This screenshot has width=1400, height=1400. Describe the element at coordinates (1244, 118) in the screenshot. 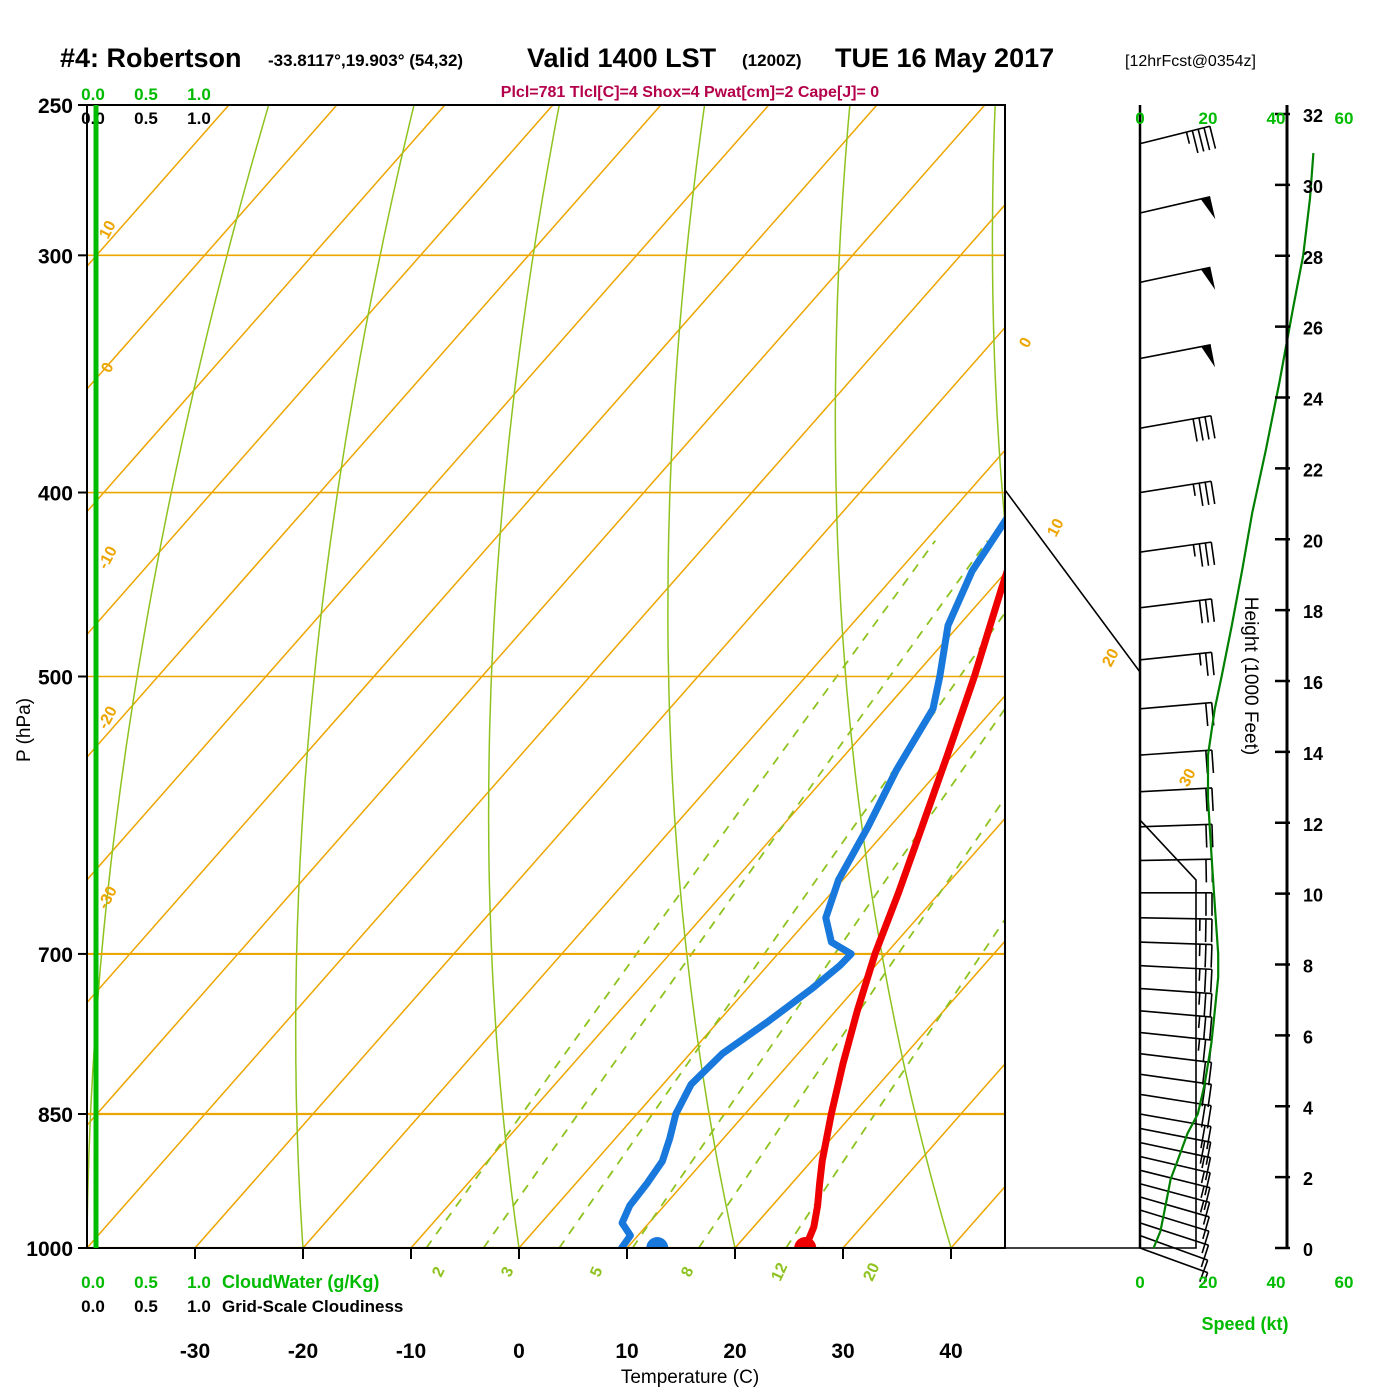

I see `speed-scale-top: 0 20 40 60` at that location.